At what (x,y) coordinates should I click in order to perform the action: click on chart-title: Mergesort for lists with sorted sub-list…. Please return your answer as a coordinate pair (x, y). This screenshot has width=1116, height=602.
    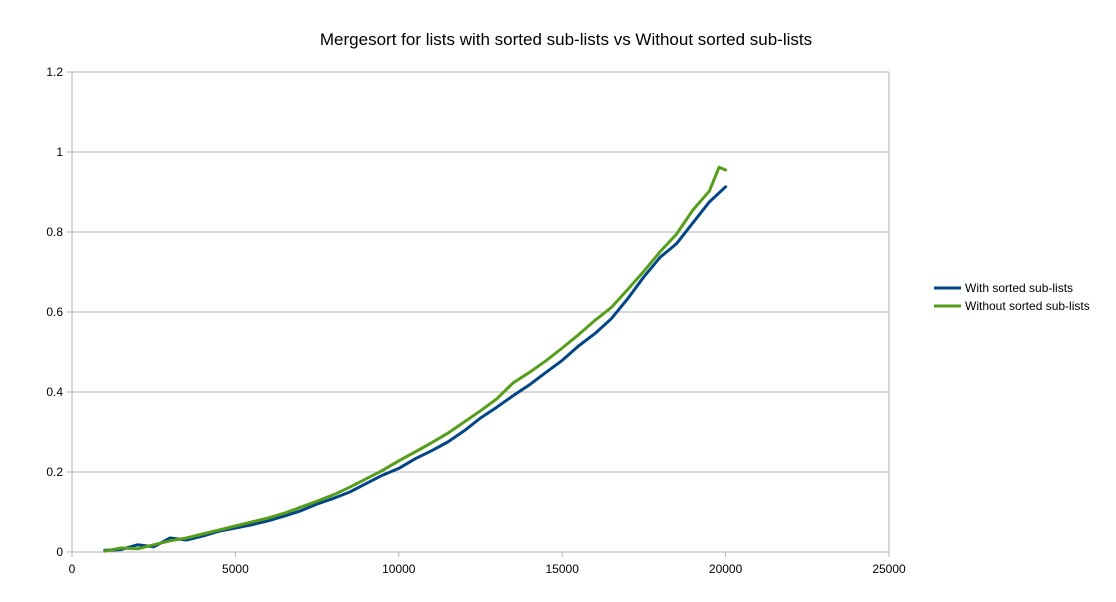
    Looking at the image, I should click on (566, 39).